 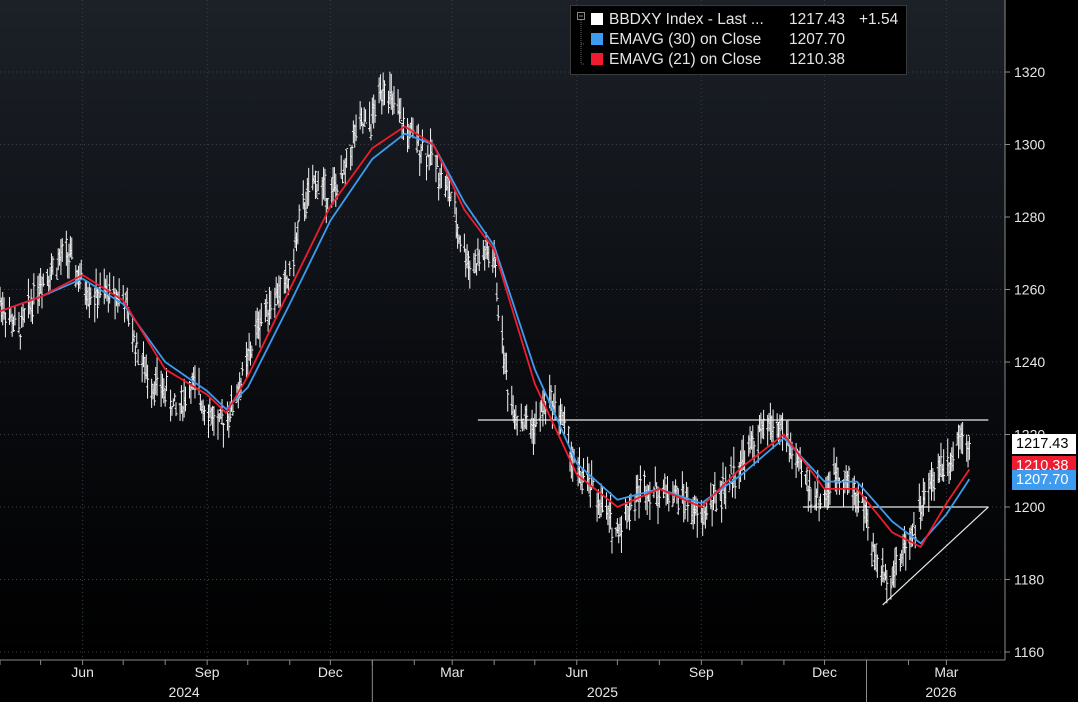 I want to click on x-year-label: 2025, so click(x=602, y=692).